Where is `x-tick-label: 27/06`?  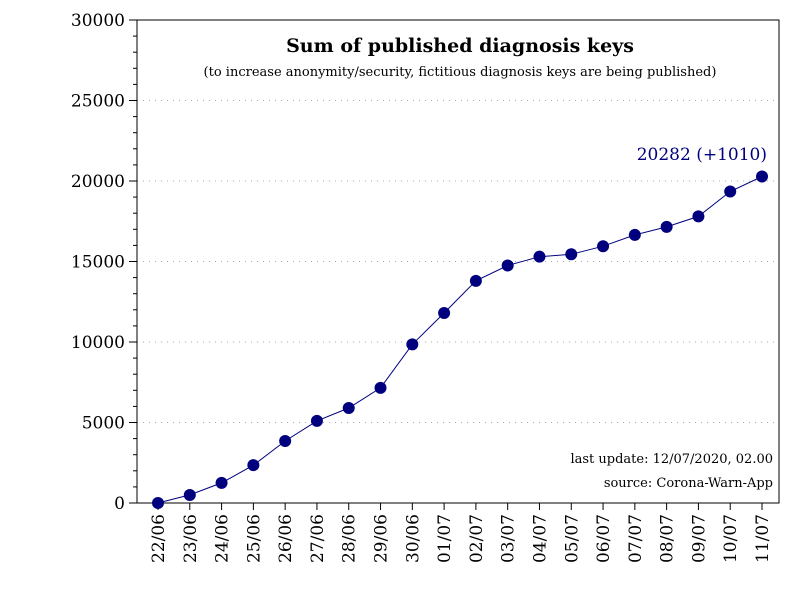 x-tick-label: 27/06 is located at coordinates (318, 538).